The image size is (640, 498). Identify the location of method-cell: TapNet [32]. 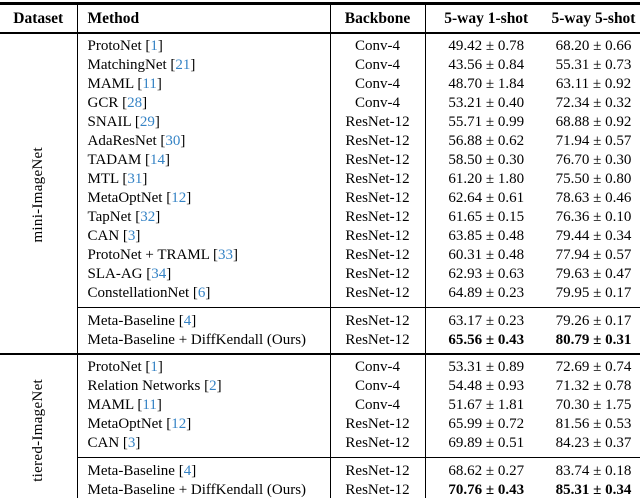
(204, 217).